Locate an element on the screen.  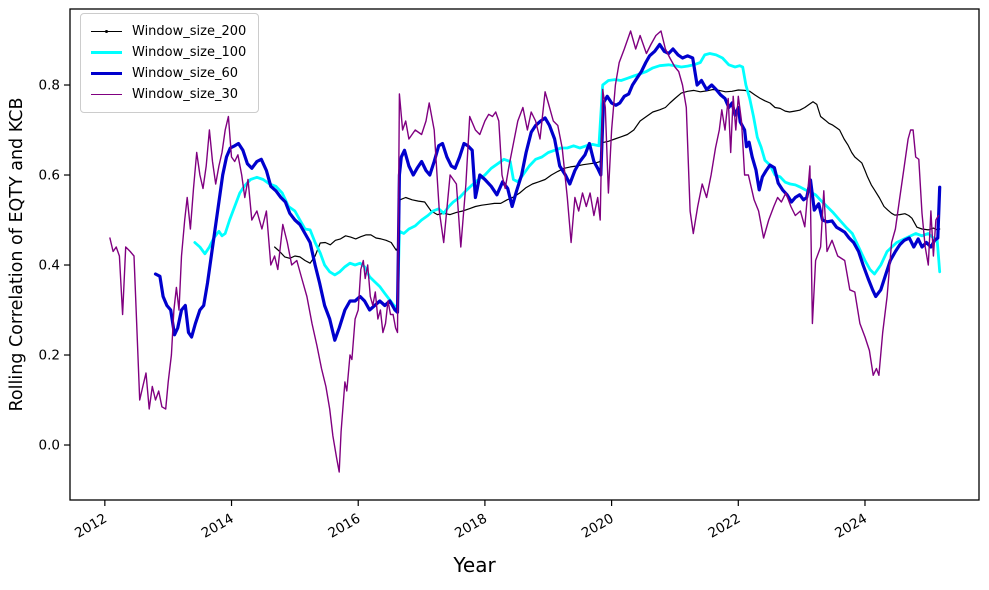
x-tick-label: 2020 is located at coordinates (598, 526).